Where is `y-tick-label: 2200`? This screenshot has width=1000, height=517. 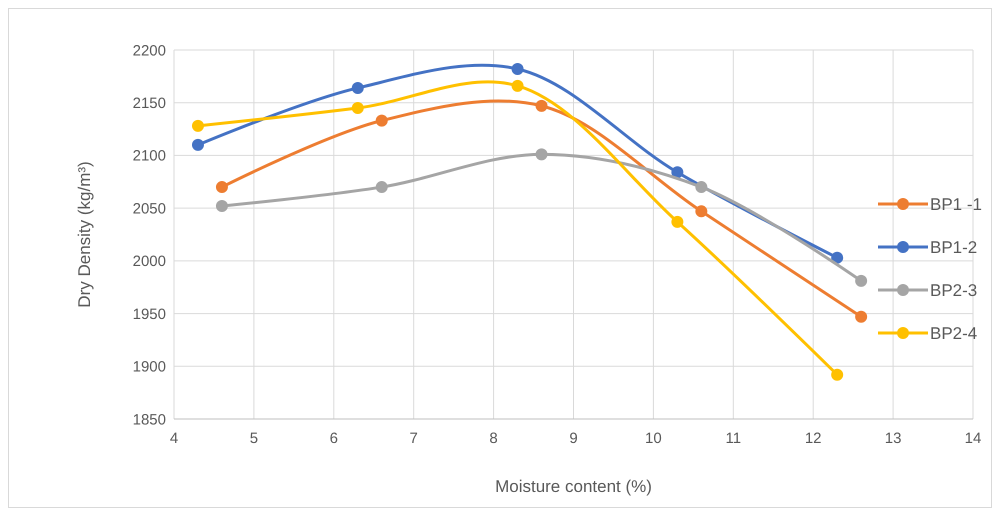
y-tick-label: 2200 is located at coordinates (149, 51).